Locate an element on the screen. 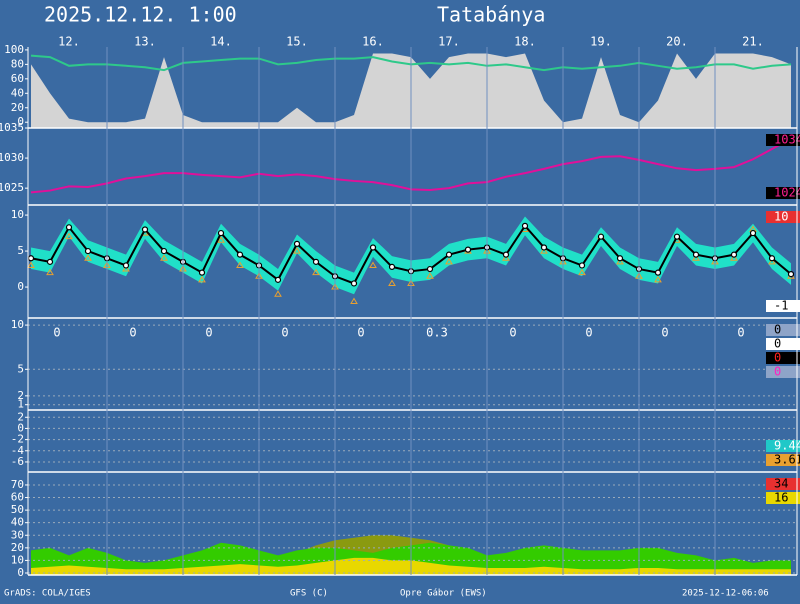 Image resolution: width=800 pixels, height=604 pixels. side-label: -1 is located at coordinates (781, 306).